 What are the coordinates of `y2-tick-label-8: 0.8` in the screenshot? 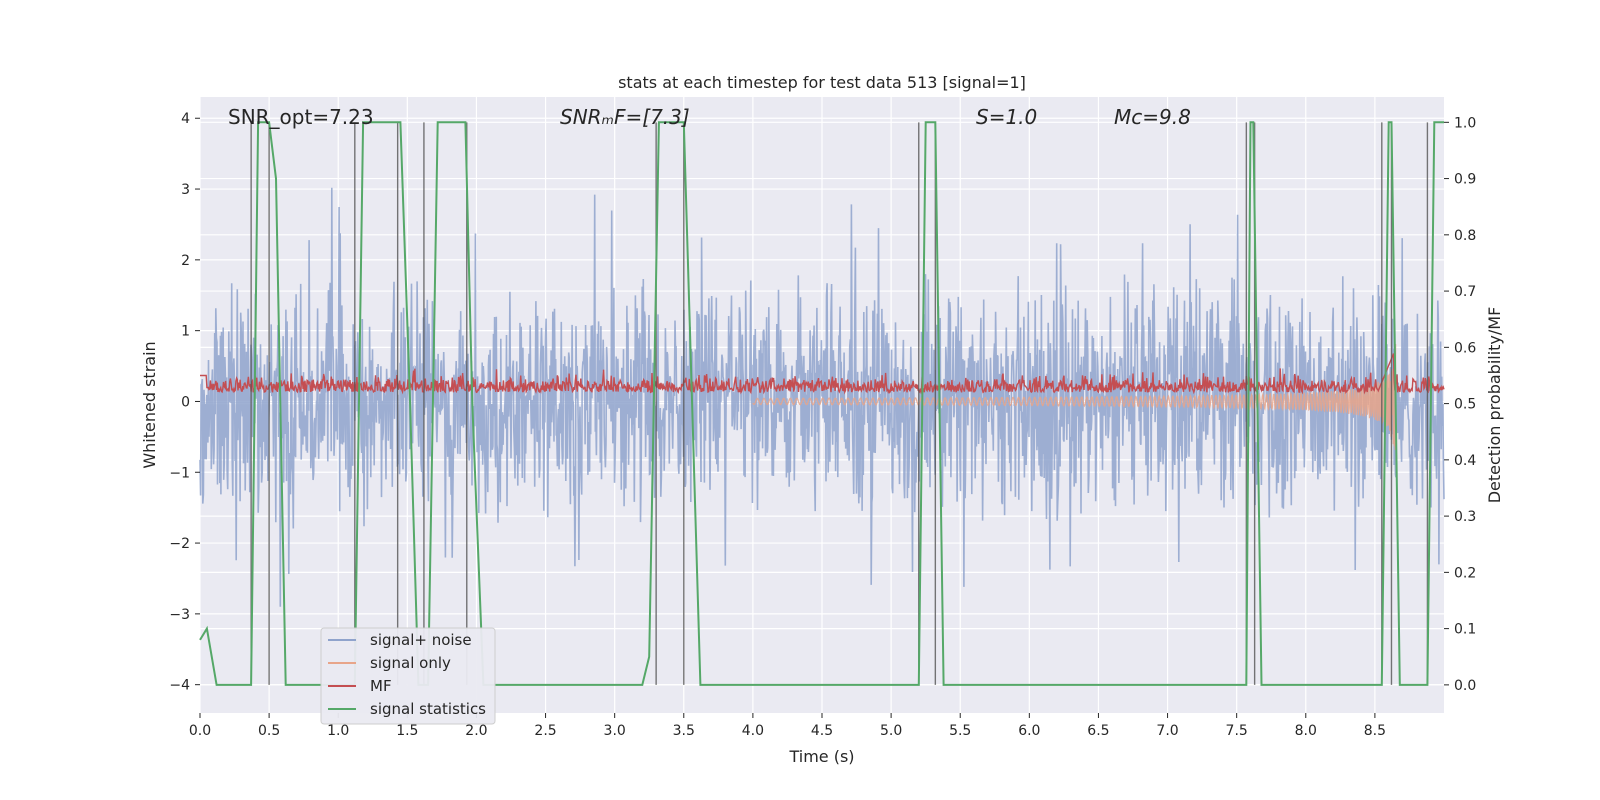 It's located at (1465, 236).